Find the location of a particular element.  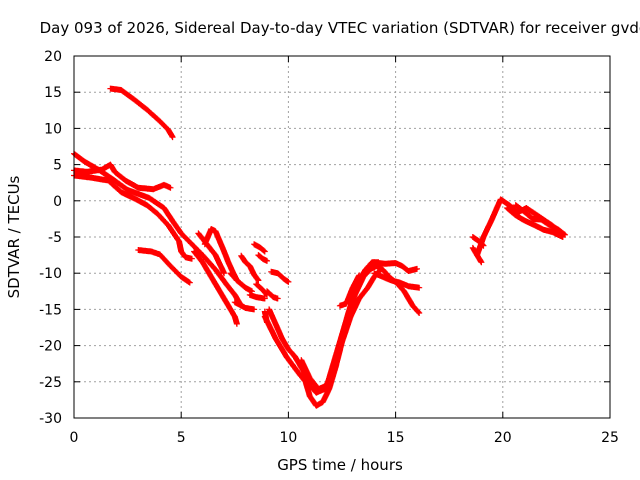

y-tick-label: 15 is located at coordinates (53, 93).